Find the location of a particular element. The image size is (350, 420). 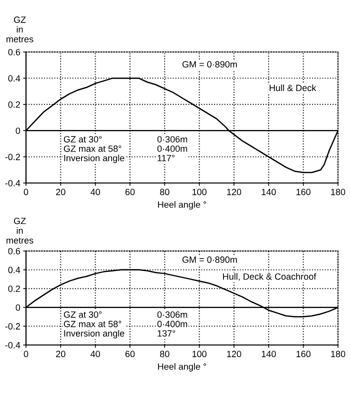

annotation: 0·306m 0·400m 117° is located at coordinates (172, 149).